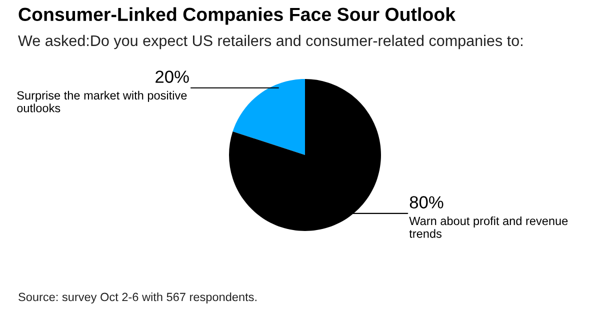  I want to click on data-label: 80%, so click(427, 202).